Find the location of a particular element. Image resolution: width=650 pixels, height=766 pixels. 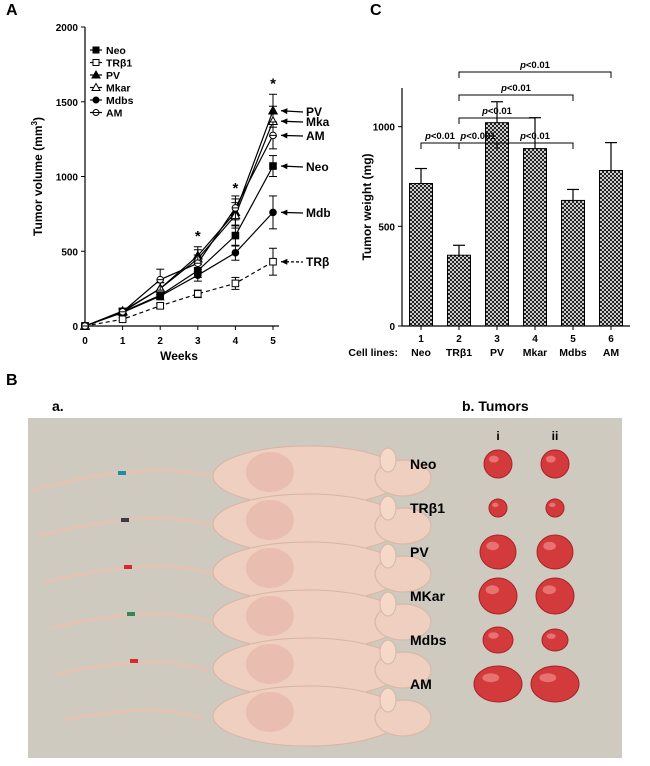

tumor-row-label: Neo is located at coordinates (423, 464).